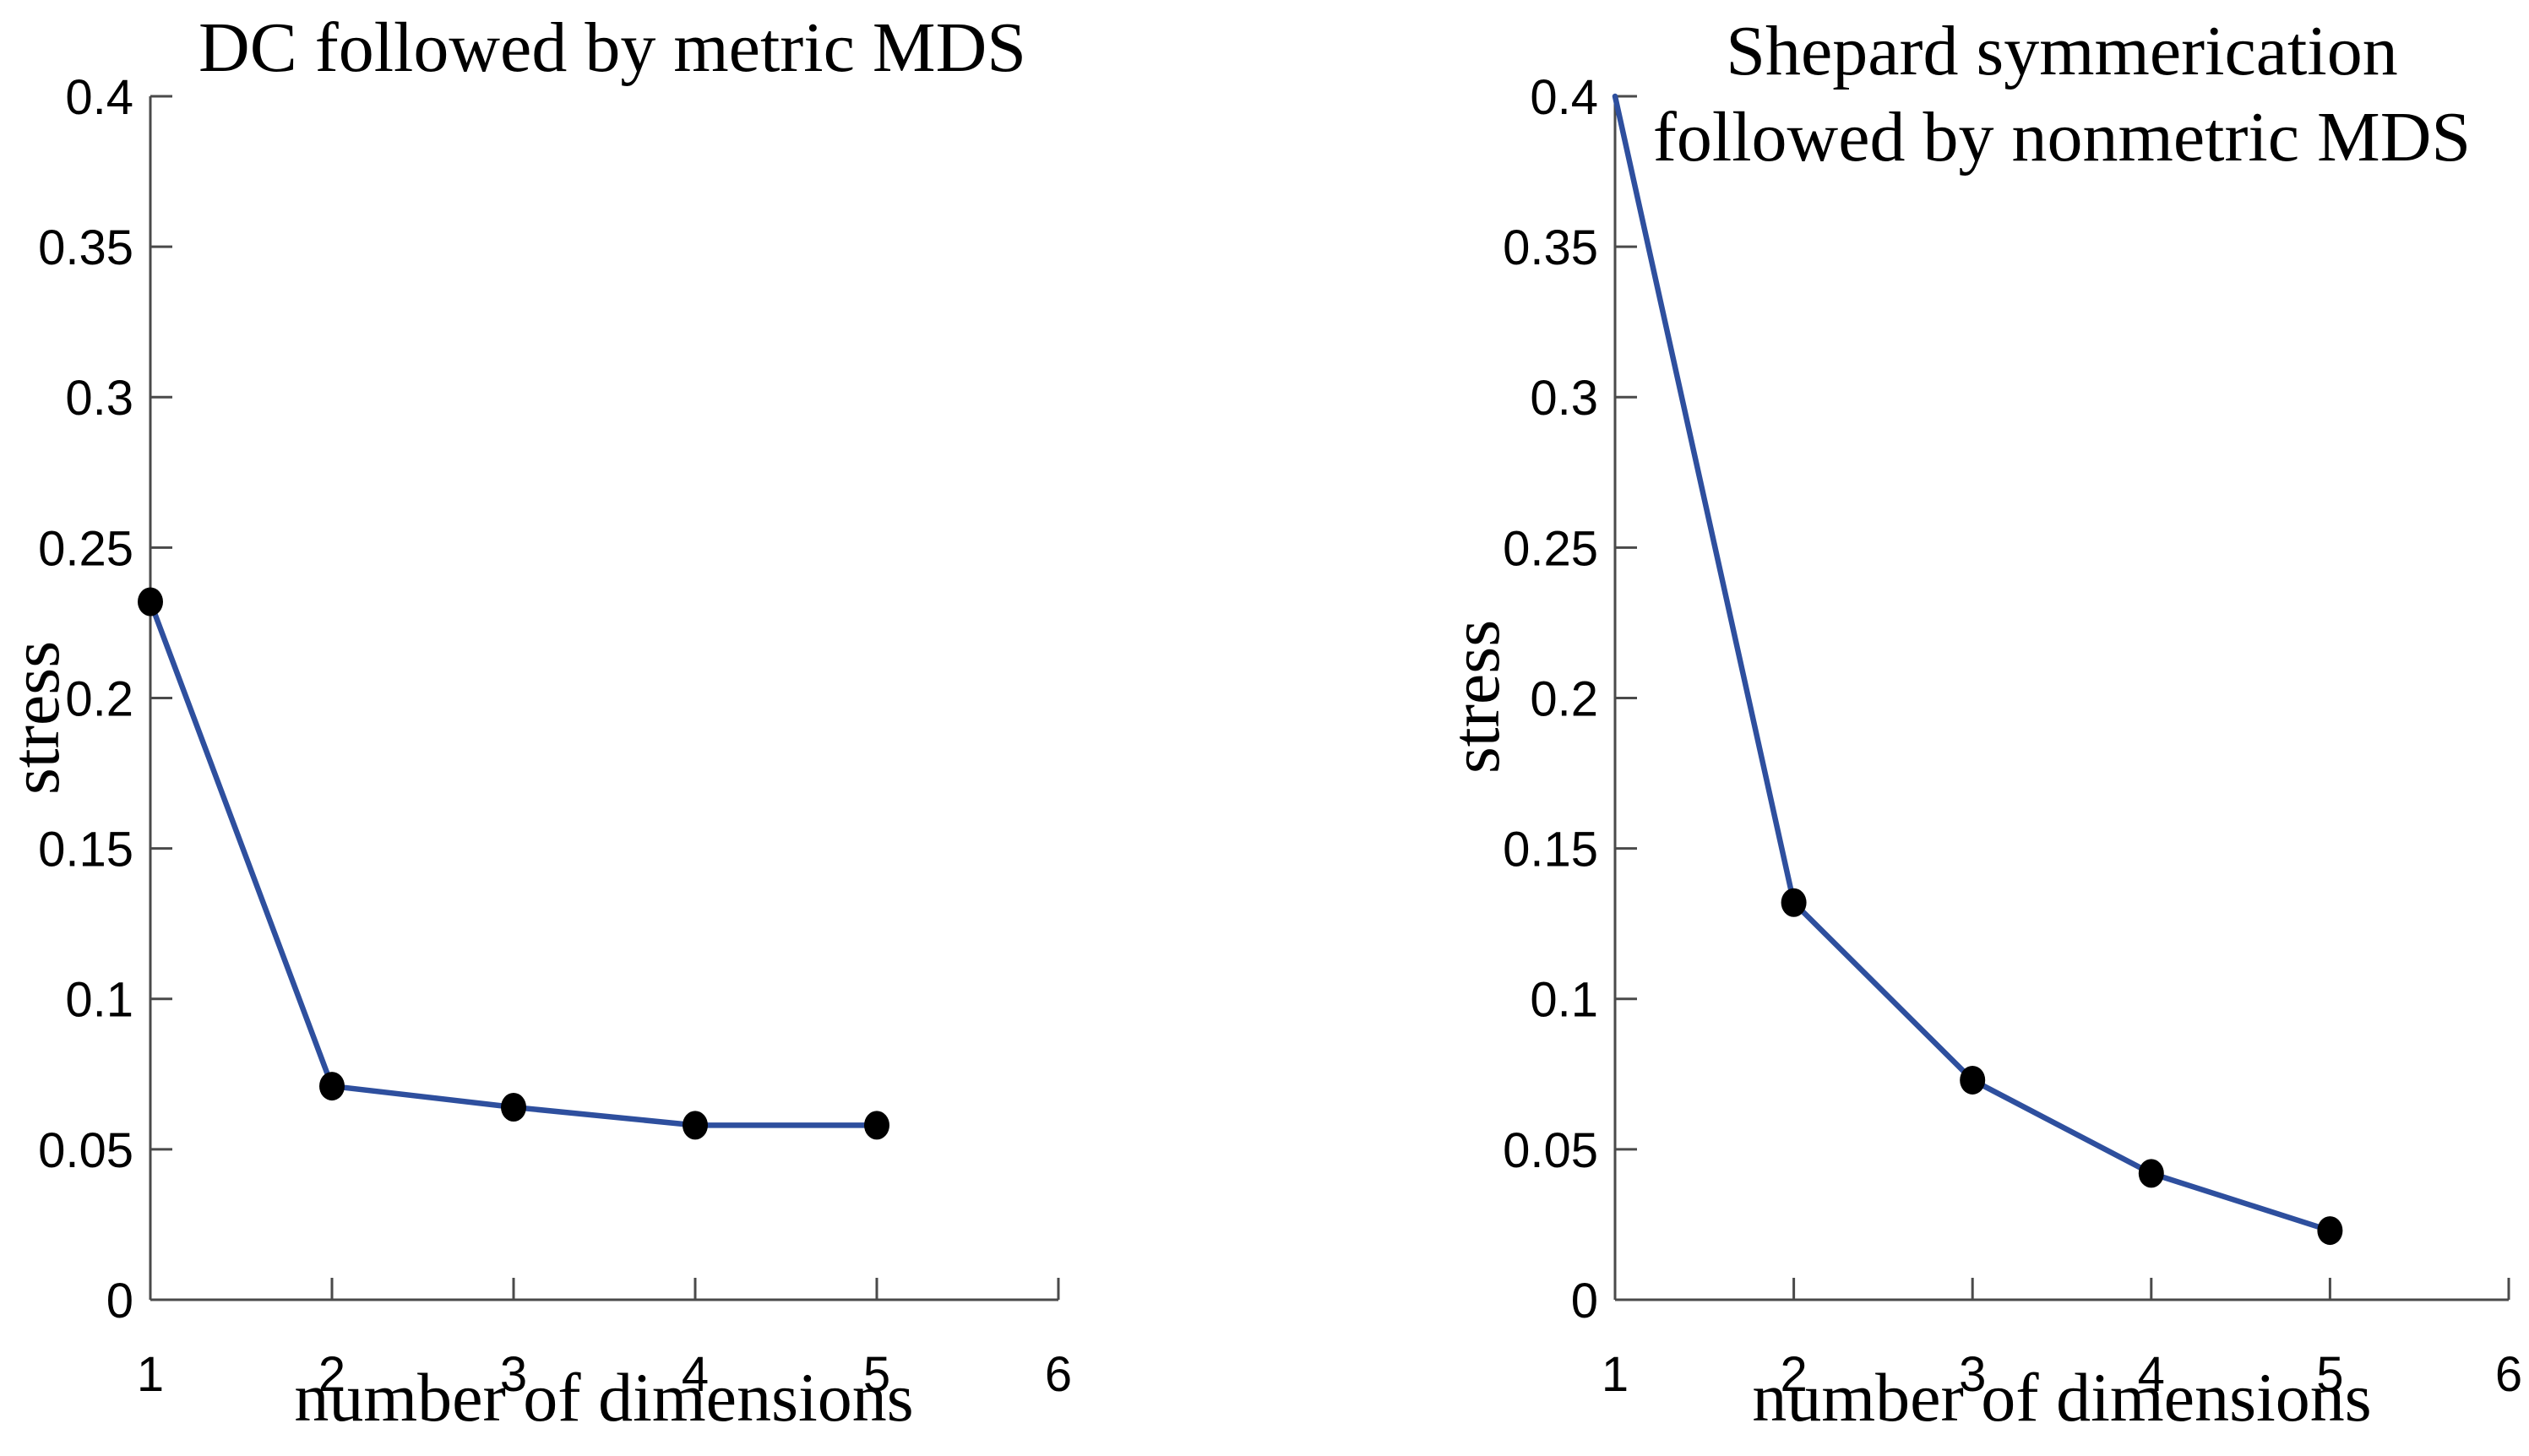  I want to click on left-chart-title: DC followed by metric MDS, so click(612, 47).